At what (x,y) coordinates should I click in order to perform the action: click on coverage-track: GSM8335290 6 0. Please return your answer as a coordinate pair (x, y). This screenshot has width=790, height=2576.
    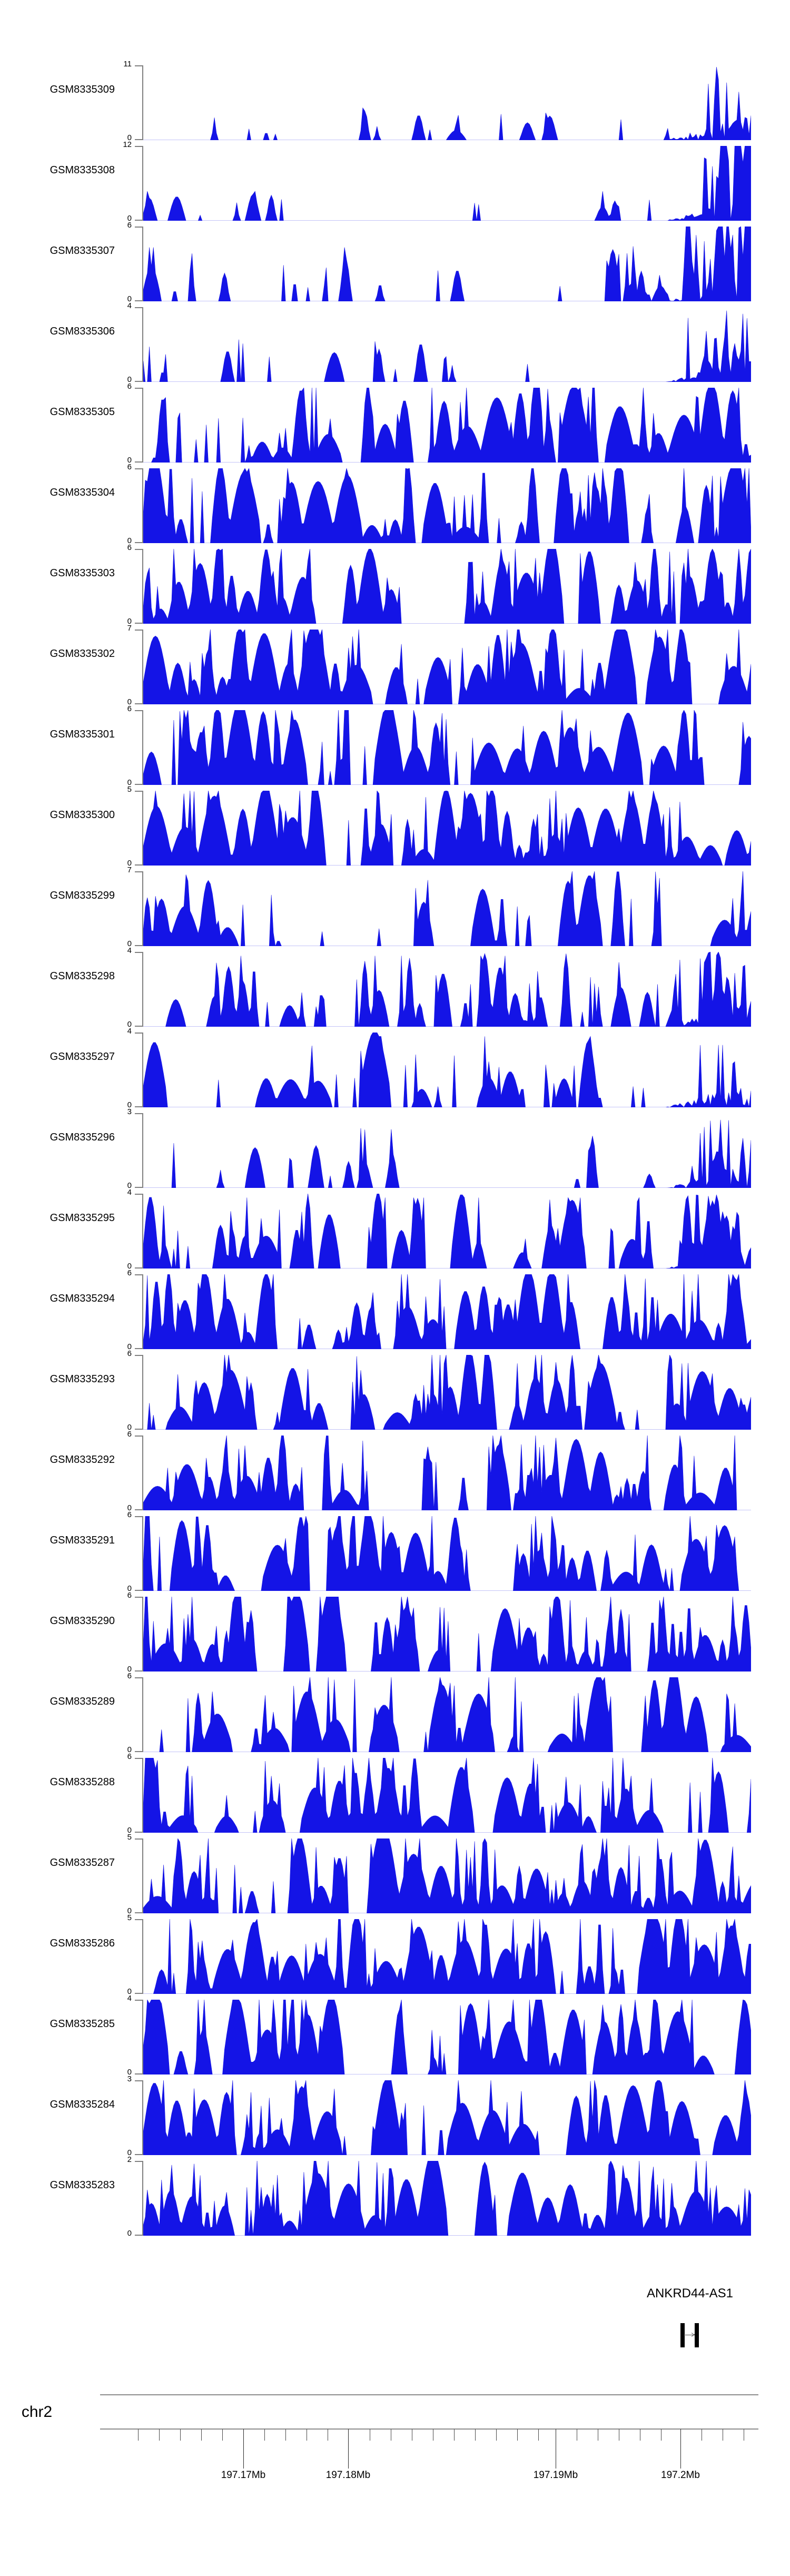
    Looking at the image, I should click on (395, 1628).